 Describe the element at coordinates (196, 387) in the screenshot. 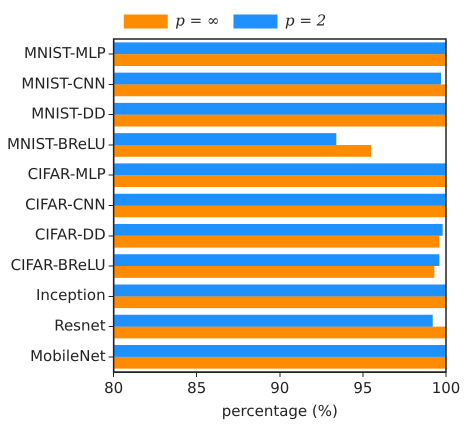

I see `x-tick-label: 85` at that location.